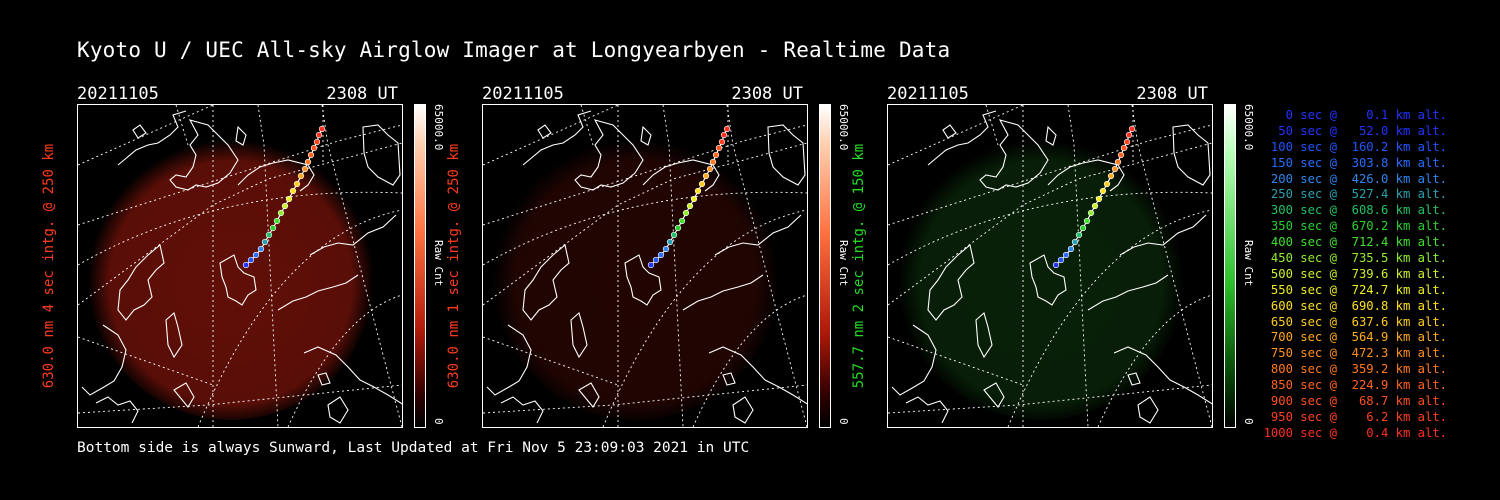  What do you see at coordinates (1355, 130) in the screenshot?
I see `legend-entry: 50 sec @ 52.0 km alt.` at bounding box center [1355, 130].